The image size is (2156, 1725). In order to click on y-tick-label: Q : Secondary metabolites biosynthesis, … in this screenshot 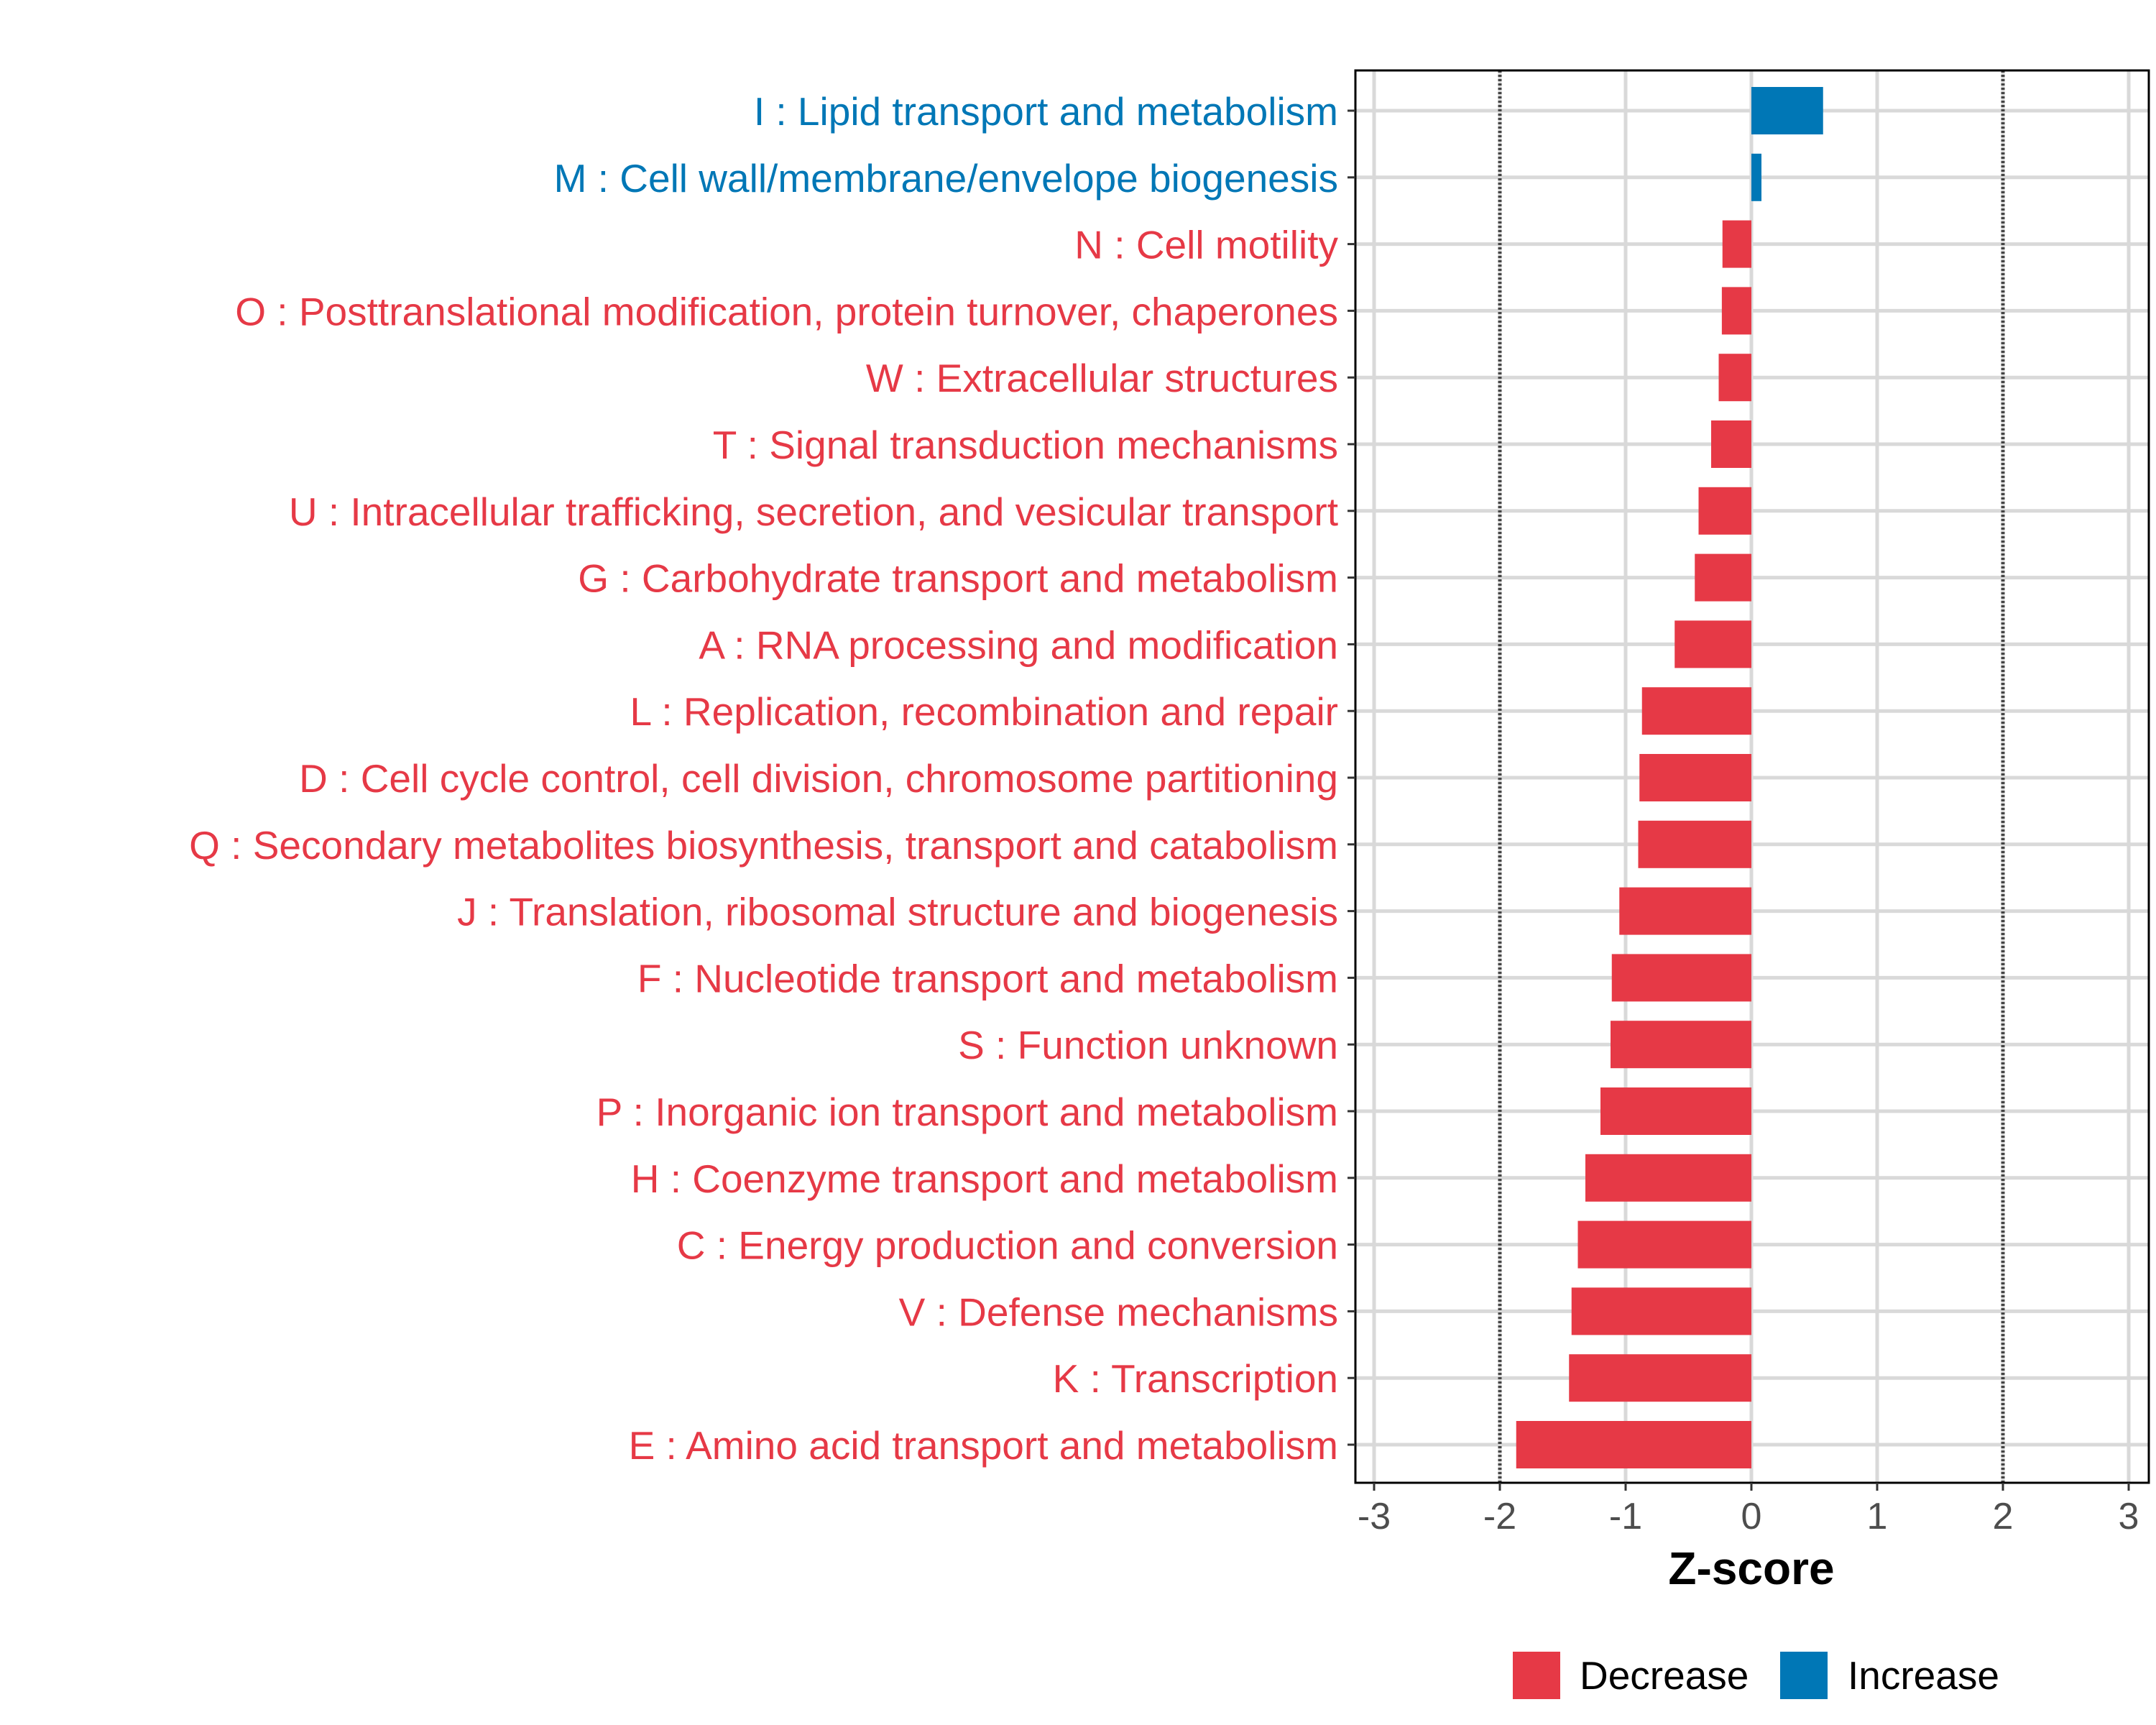, I will do `click(764, 845)`.